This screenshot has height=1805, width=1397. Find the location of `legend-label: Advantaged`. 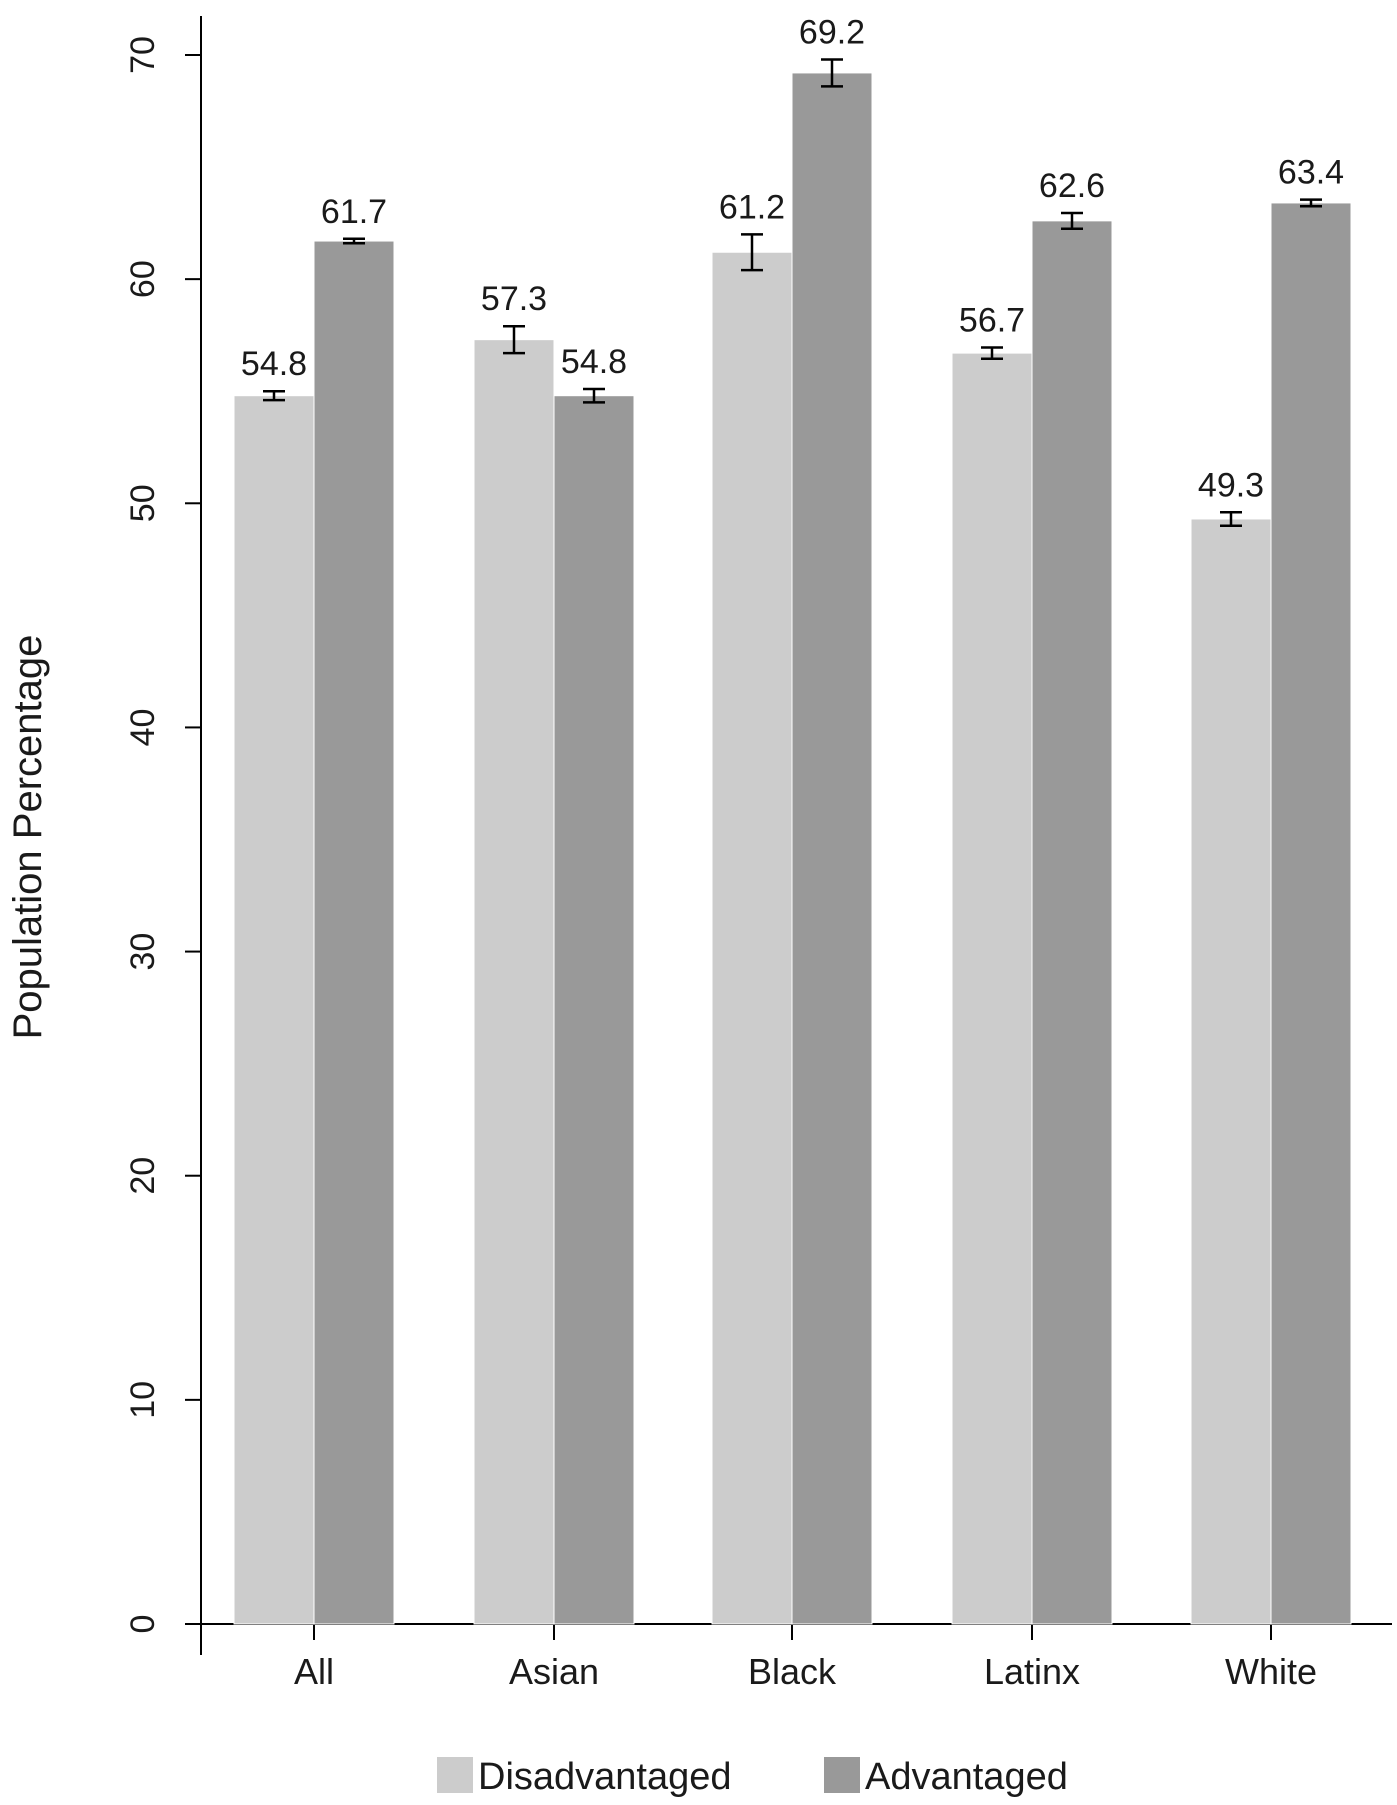

legend-label: Advantaged is located at coordinates (966, 1777).